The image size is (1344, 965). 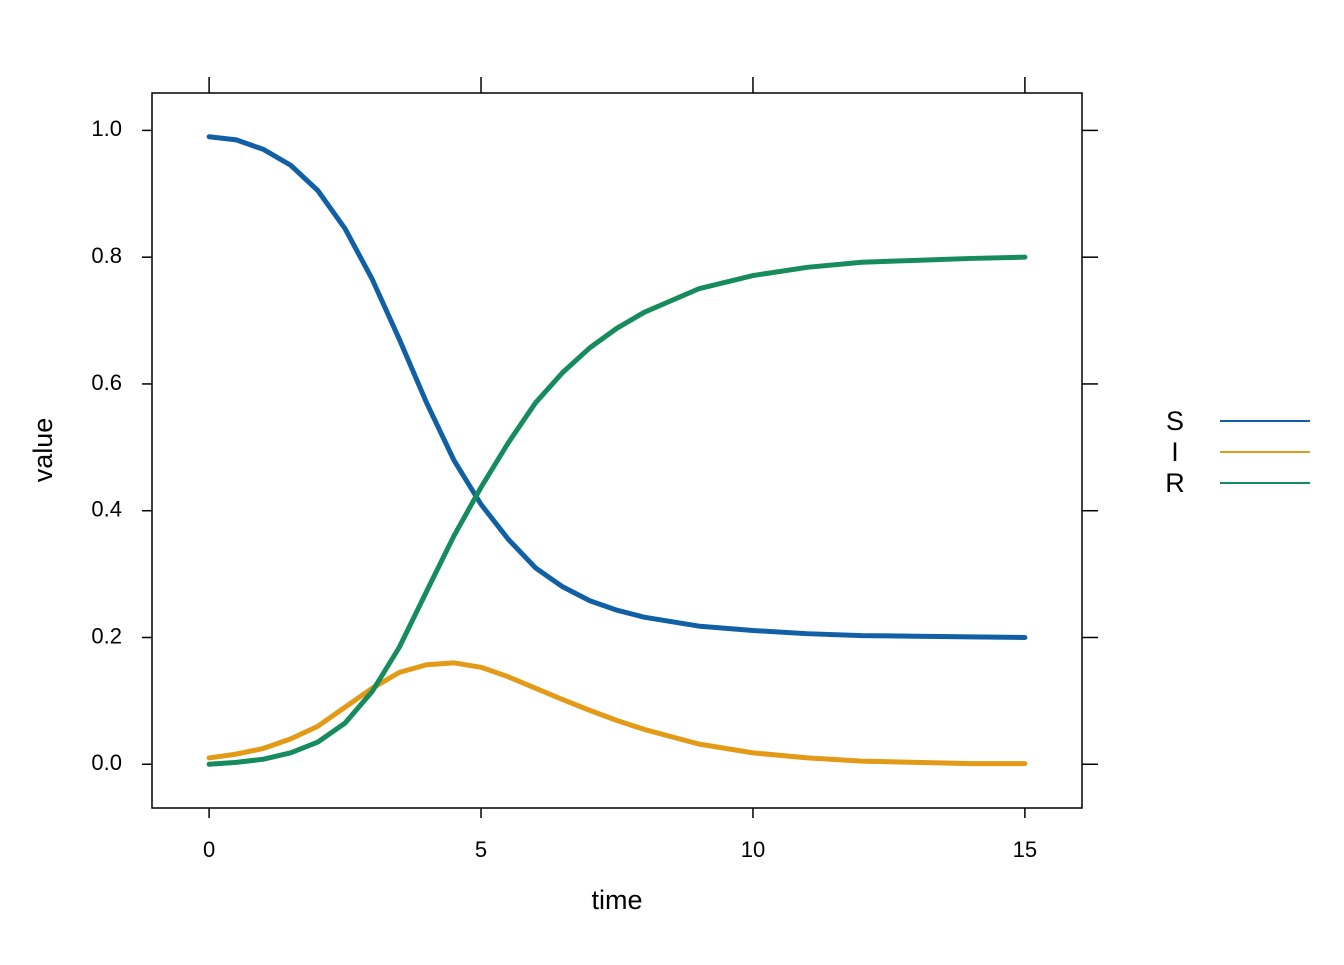 I want to click on series-line, so click(x=617, y=713).